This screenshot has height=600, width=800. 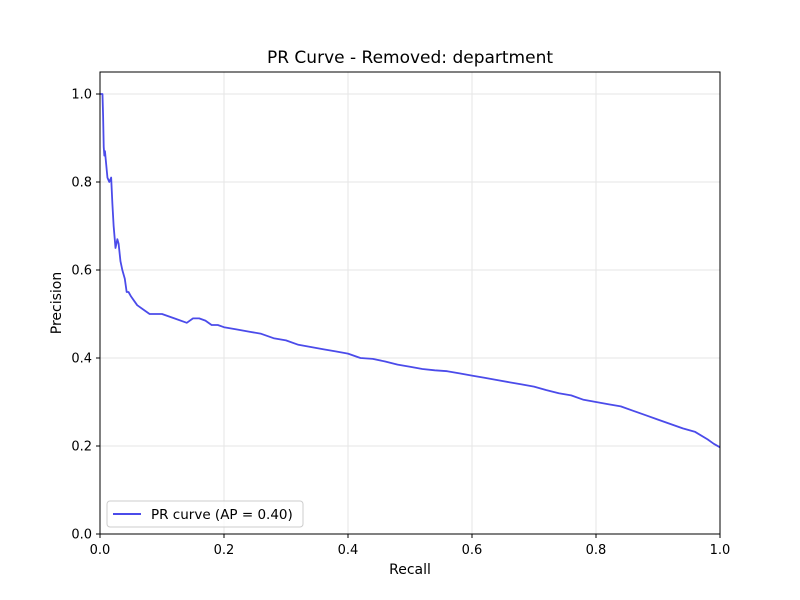 What do you see at coordinates (472, 550) in the screenshot?
I see `x-tick-label: 0.6` at bounding box center [472, 550].